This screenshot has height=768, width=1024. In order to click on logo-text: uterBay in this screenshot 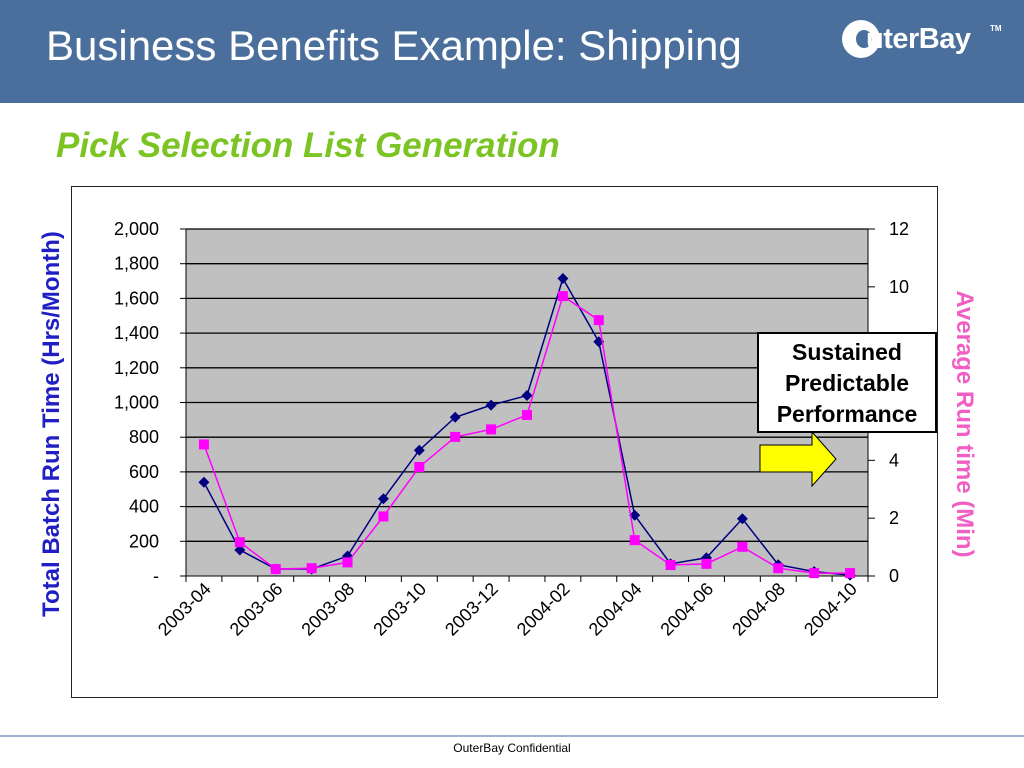, I will do `click(918, 39)`.